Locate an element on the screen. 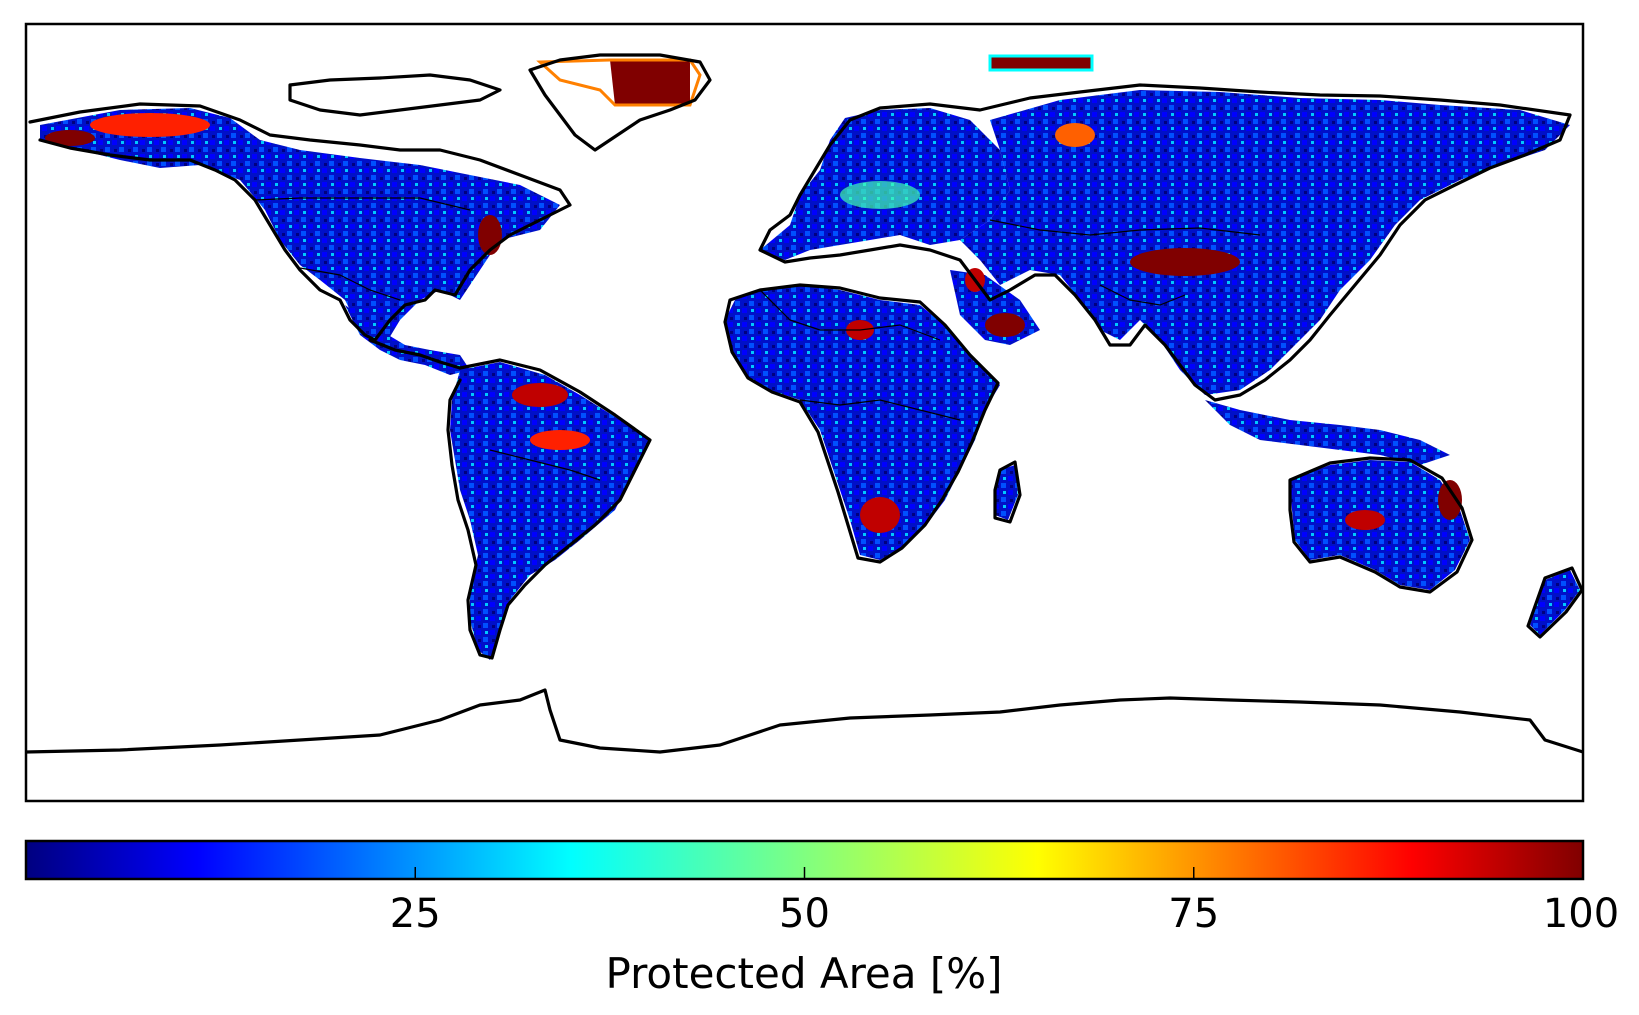 The image size is (1639, 1015). hotspot-australia-central is located at coordinates (1365, 520).